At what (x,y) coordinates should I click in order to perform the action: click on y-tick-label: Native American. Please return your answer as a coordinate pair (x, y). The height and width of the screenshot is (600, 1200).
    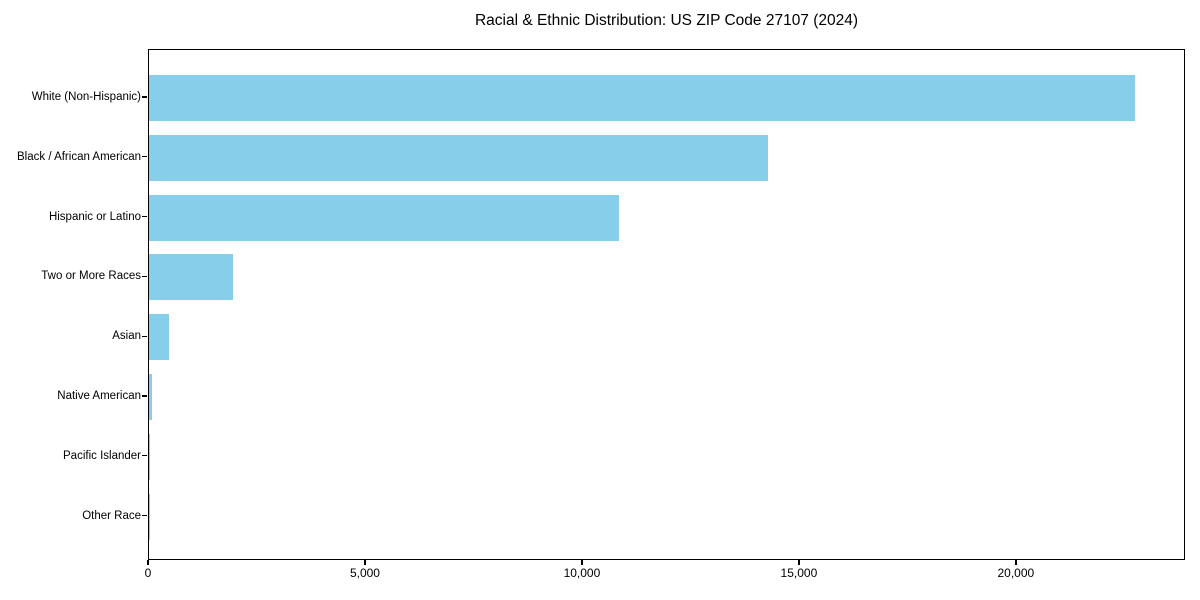
    Looking at the image, I should click on (99, 396).